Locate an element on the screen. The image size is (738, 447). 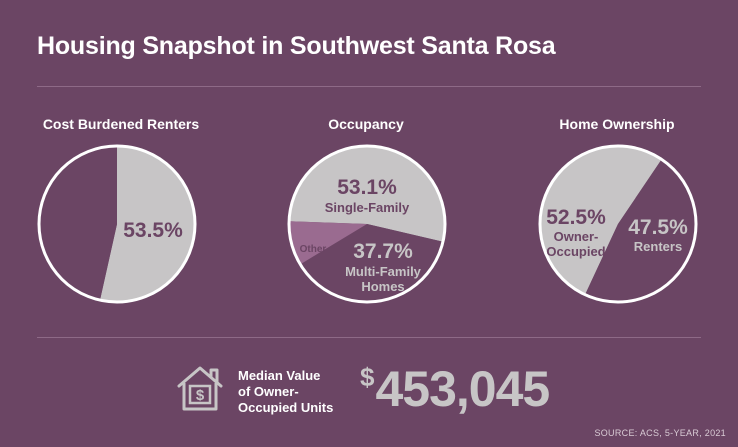
slice-owner-occupied is located at coordinates (601, 220).